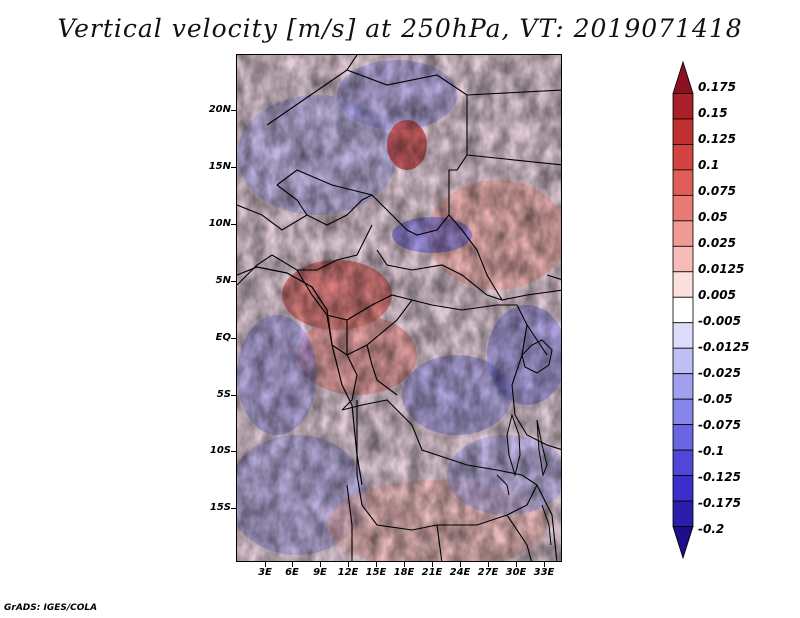 This screenshot has height=618, width=800. I want to click on colorbar-label: -0.05, so click(715, 399).